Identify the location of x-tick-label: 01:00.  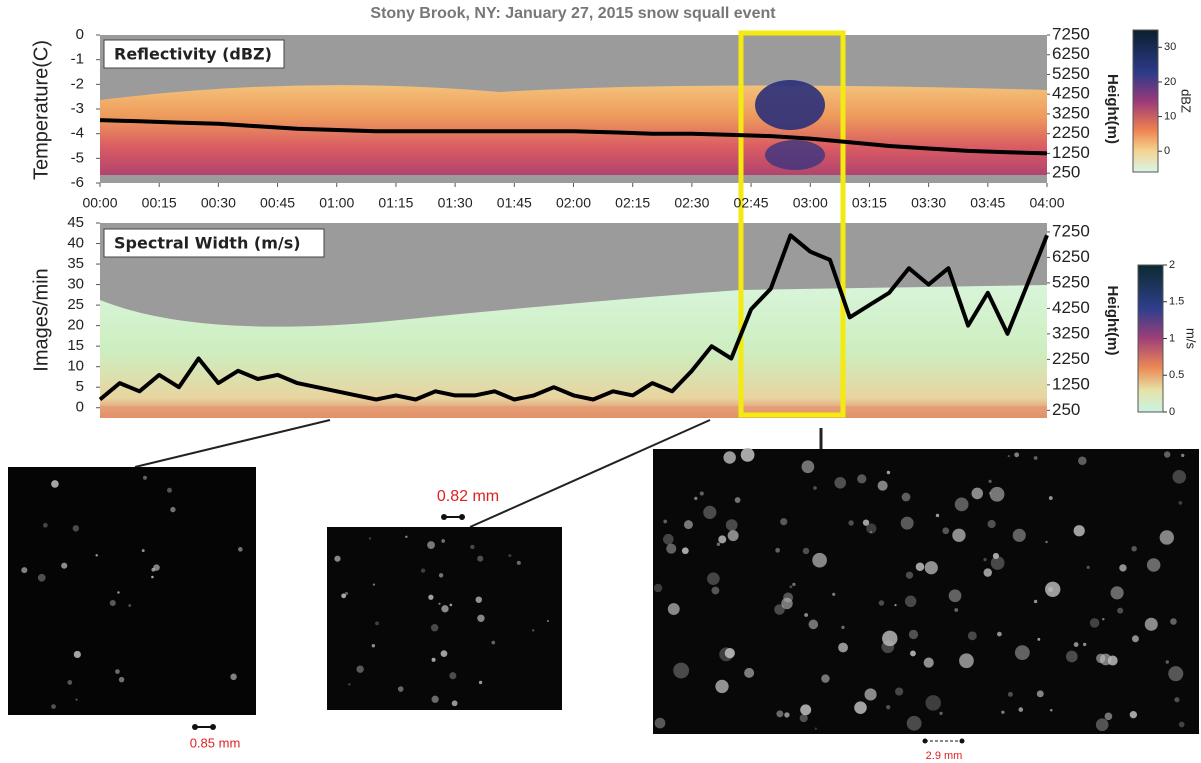
(336, 203).